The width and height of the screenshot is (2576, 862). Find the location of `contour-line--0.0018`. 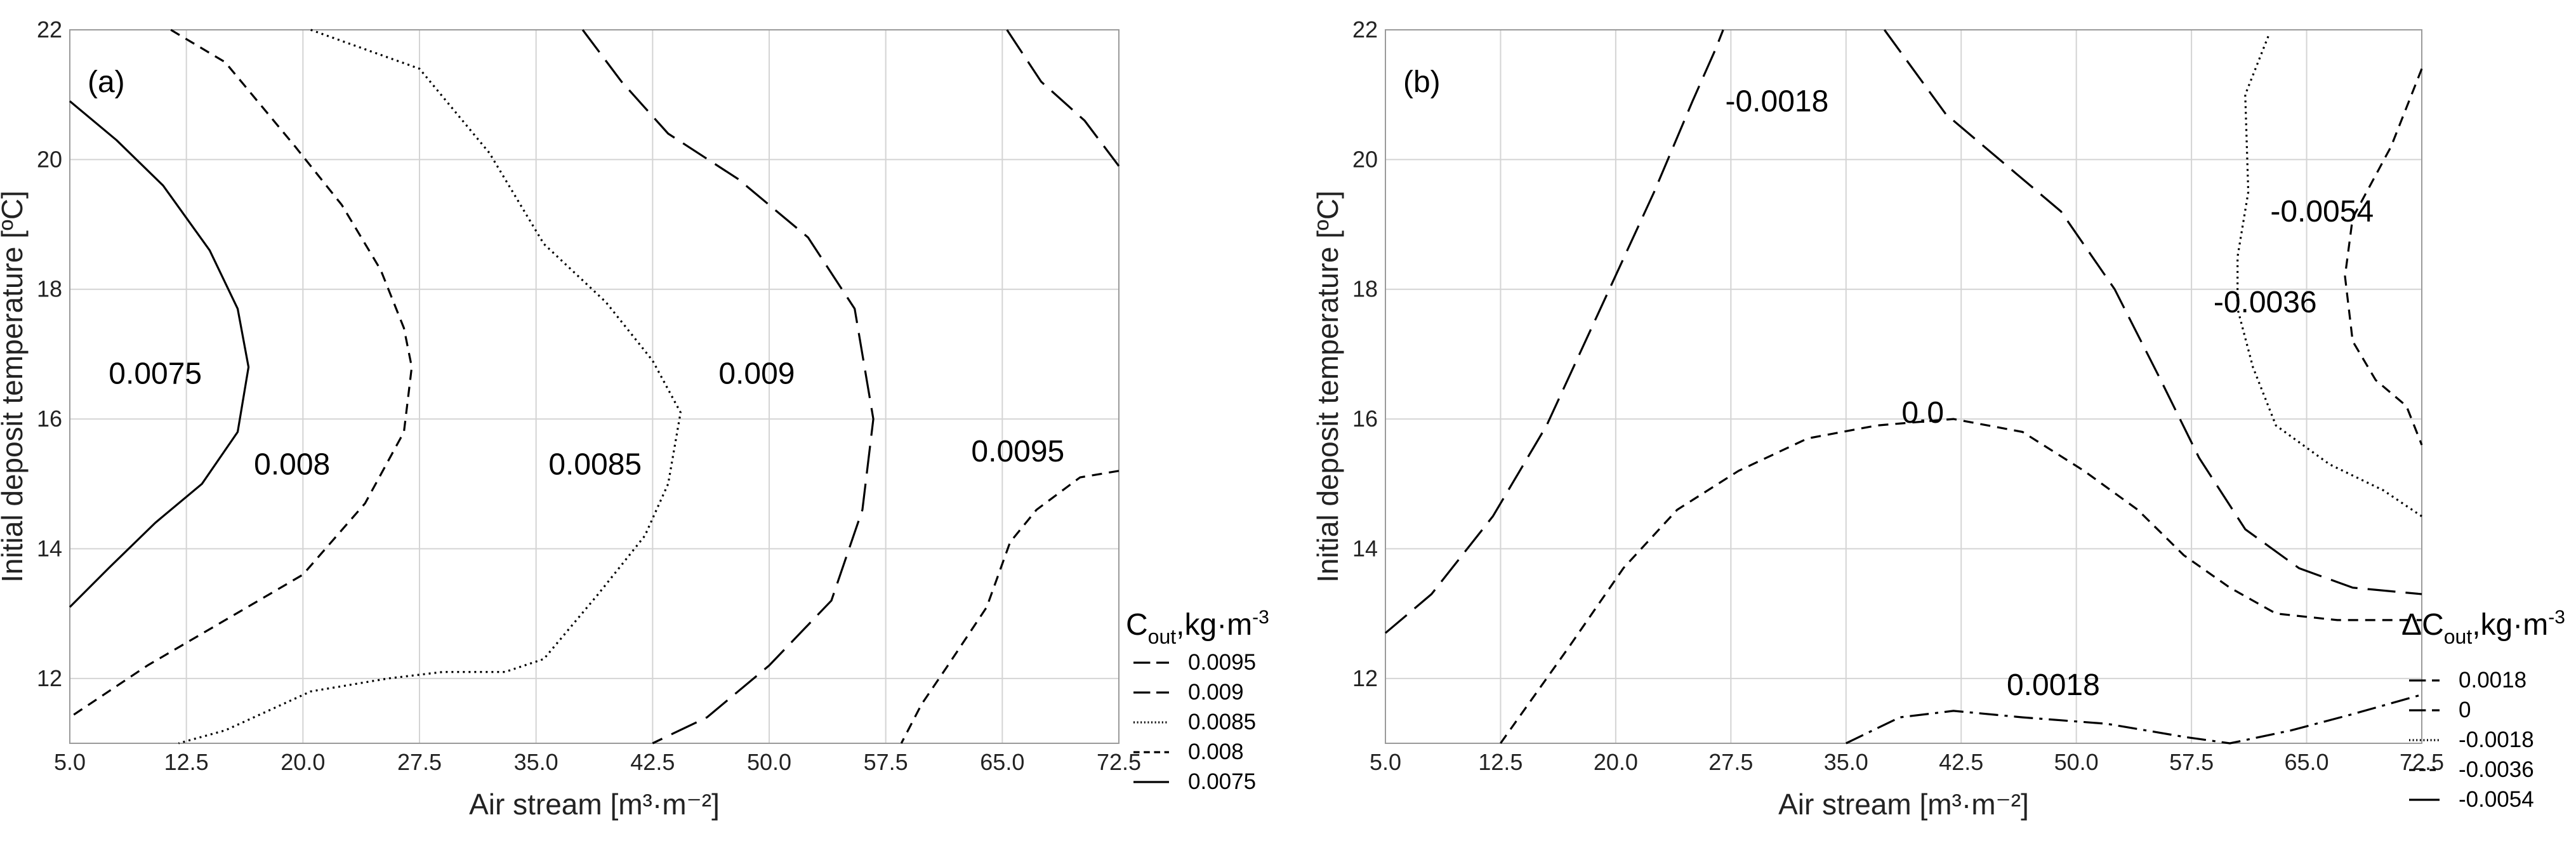

contour-line--0.0018 is located at coordinates (1554, 331).